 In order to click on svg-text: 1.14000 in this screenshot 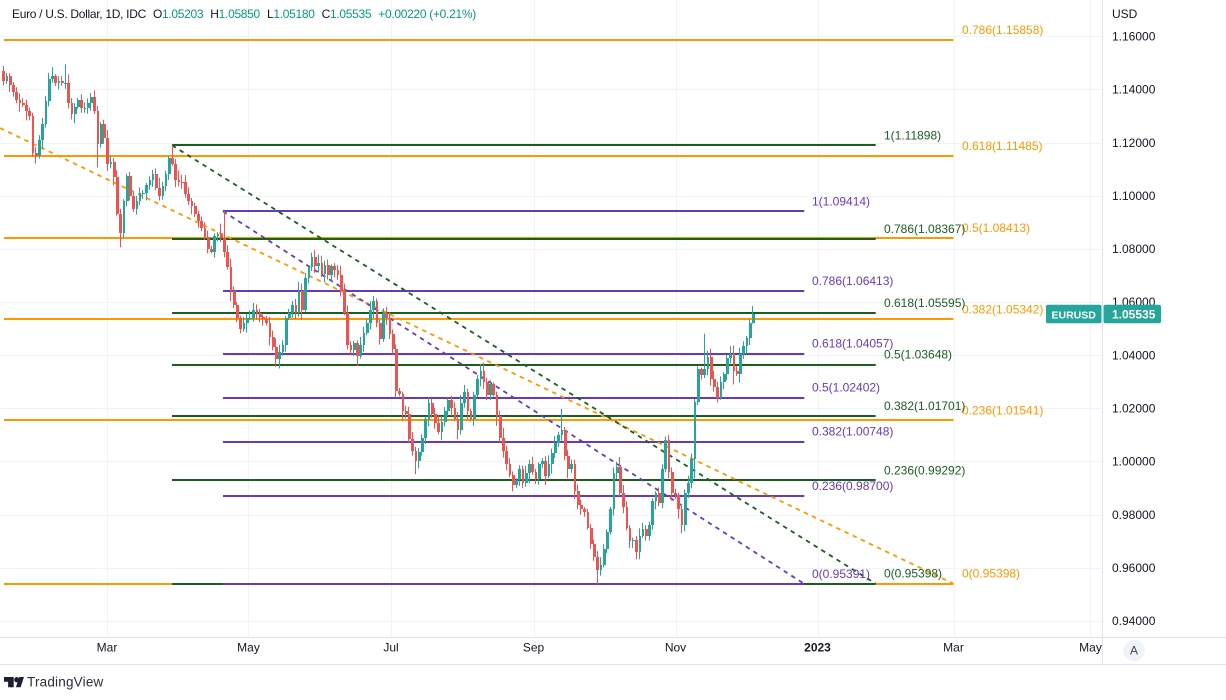, I will do `click(1134, 90)`.